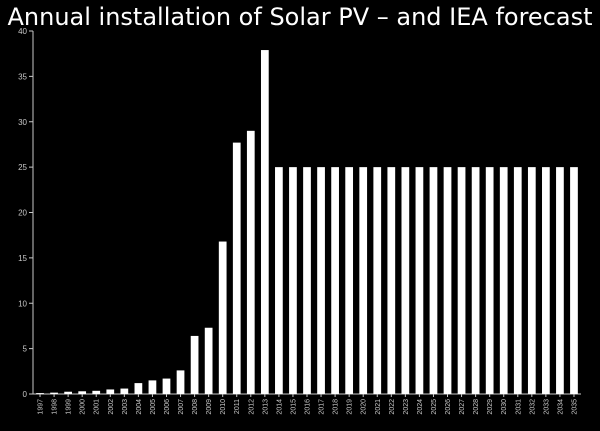  I want to click on x-tick-label: 1998, so click(55, 407).